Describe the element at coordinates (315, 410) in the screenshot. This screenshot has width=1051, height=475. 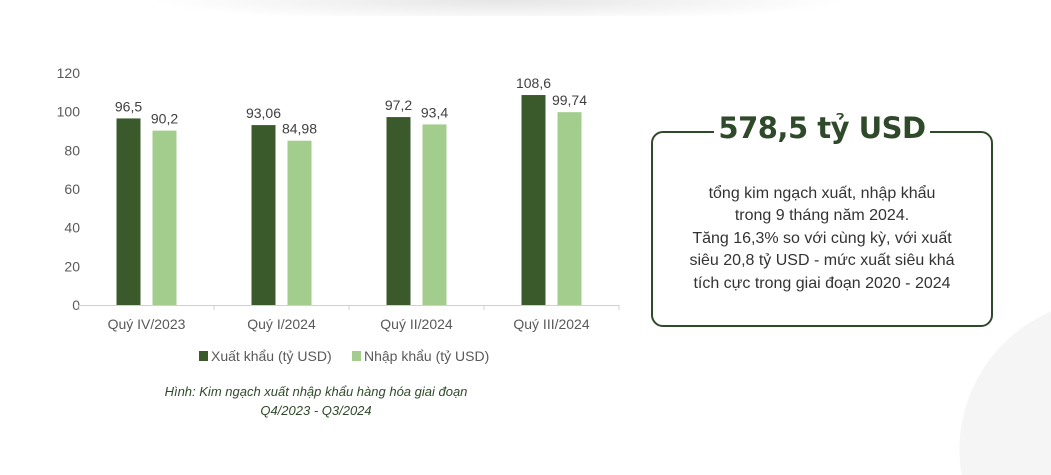
I see `chart-caption: Q4/2023 - Q3/2024` at that location.